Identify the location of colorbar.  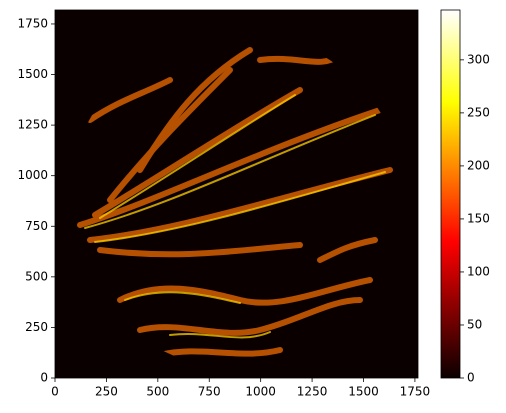
(450, 194).